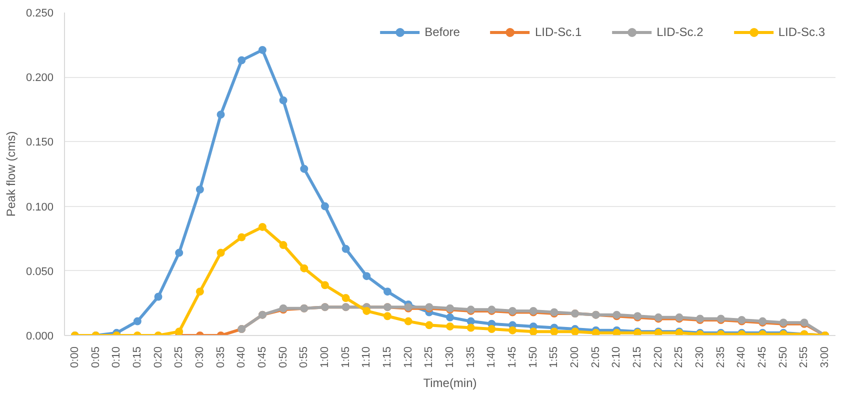  I want to click on x-tick-label: 1:15, so click(387, 357).